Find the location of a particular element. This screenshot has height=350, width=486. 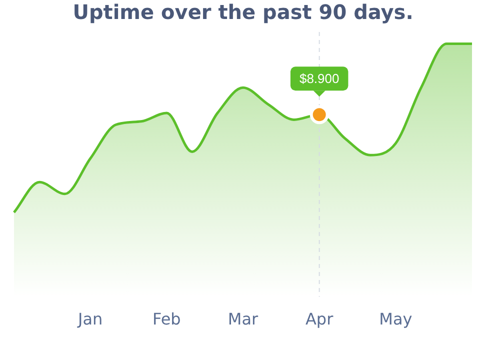

x-tick-label: Feb is located at coordinates (166, 319).